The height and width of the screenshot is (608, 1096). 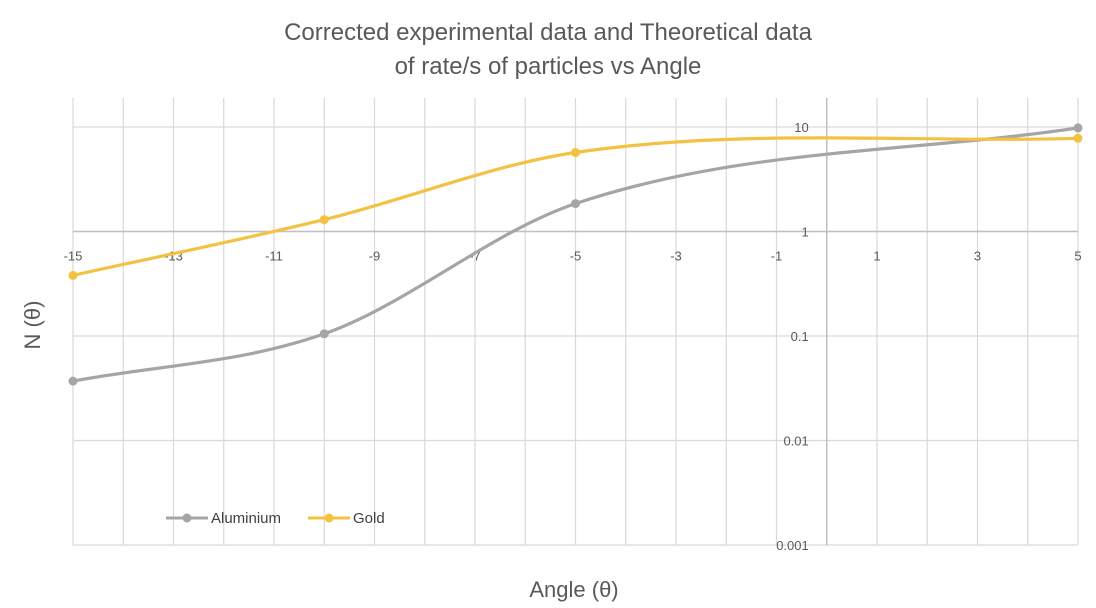 I want to click on x-tick-label: -5, so click(x=576, y=256).